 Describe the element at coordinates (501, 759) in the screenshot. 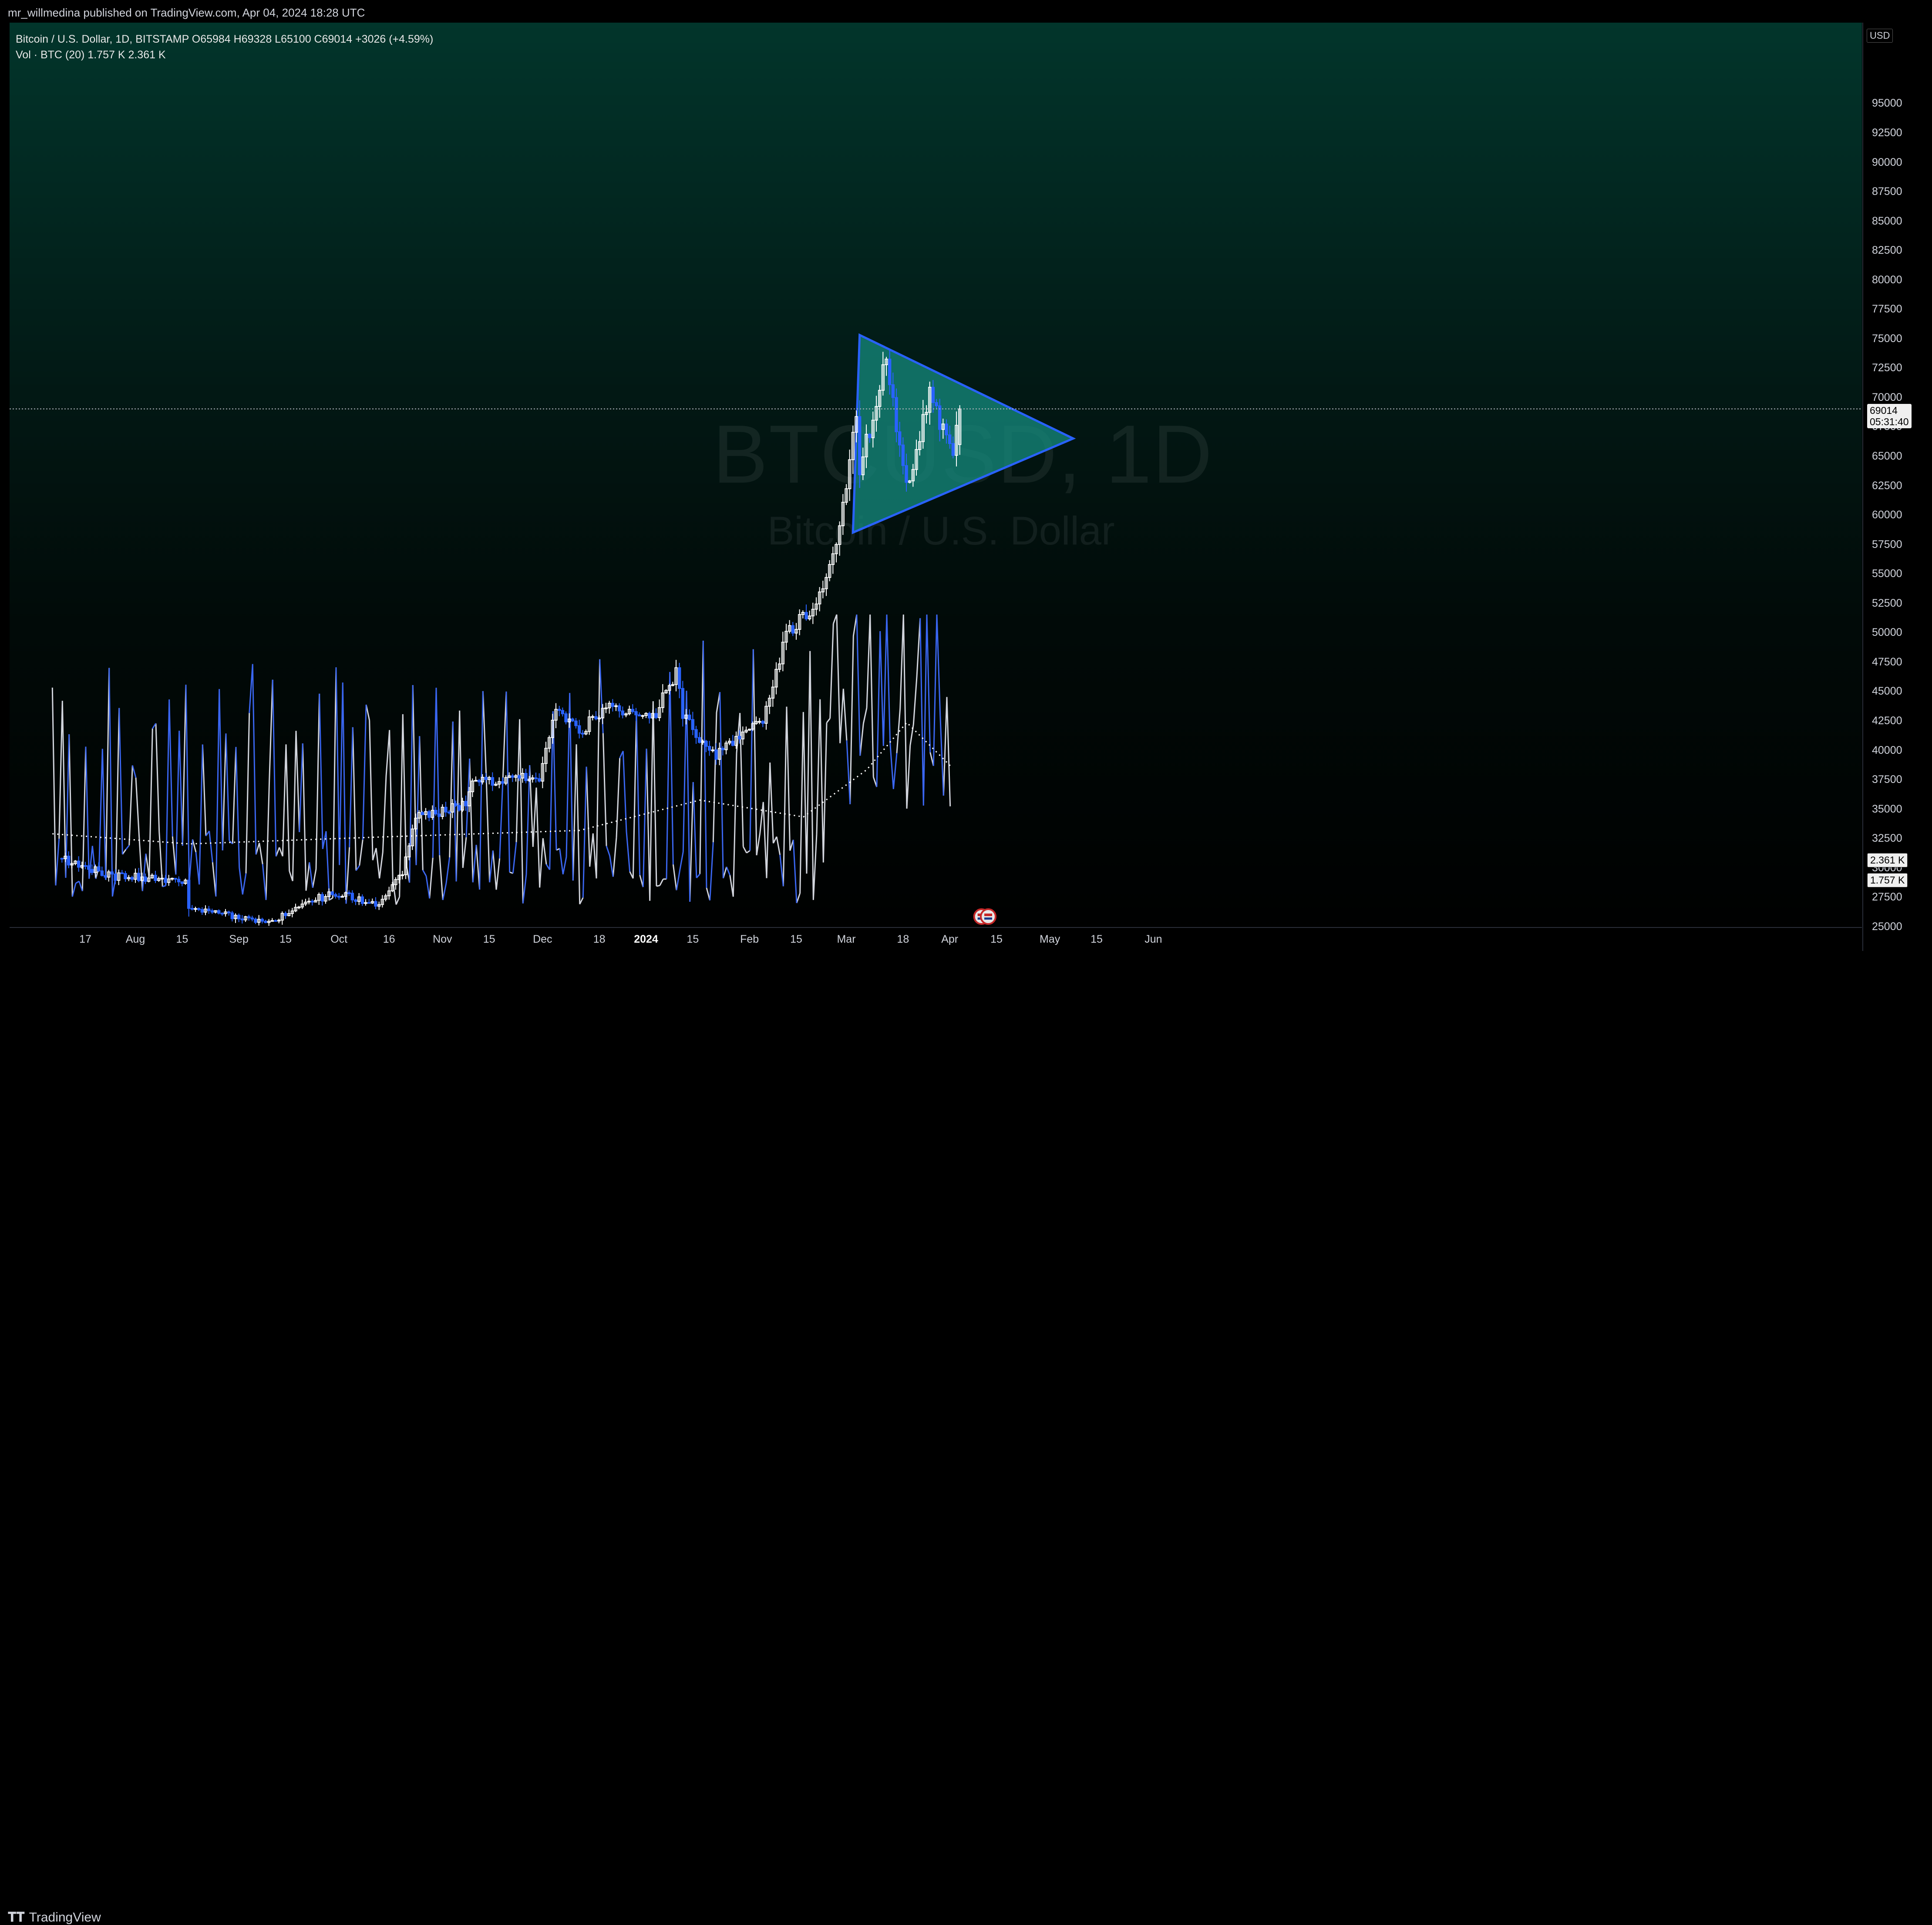

I see `volume-series` at that location.